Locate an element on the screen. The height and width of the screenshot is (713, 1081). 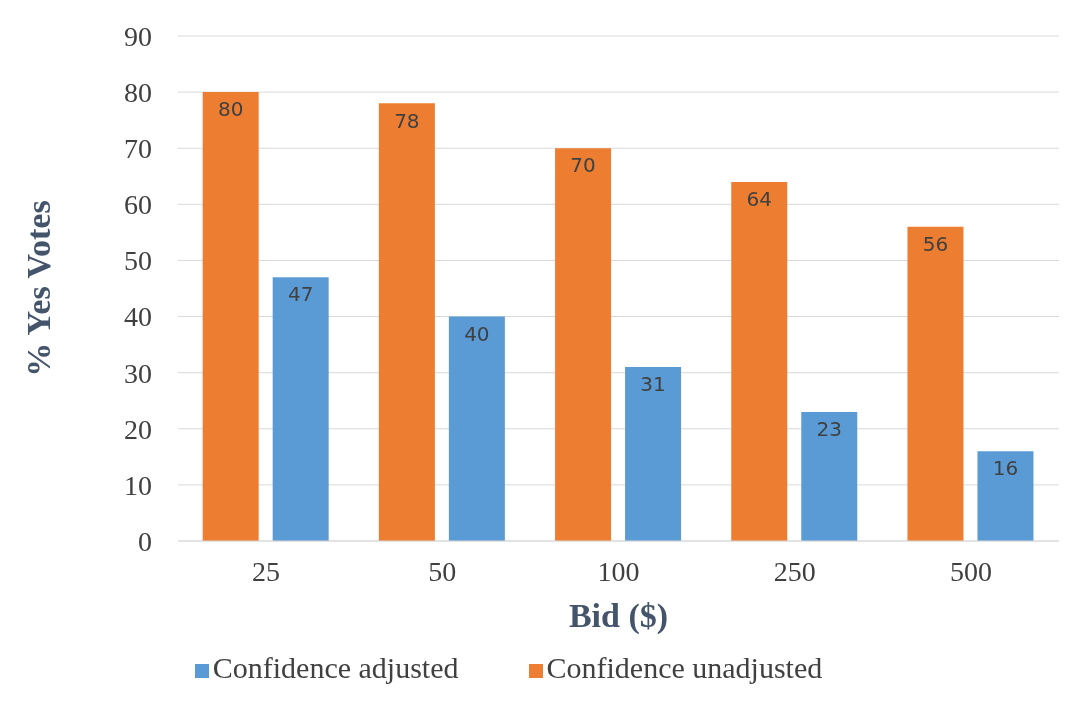
x-tick-label: 25 is located at coordinates (266, 571).